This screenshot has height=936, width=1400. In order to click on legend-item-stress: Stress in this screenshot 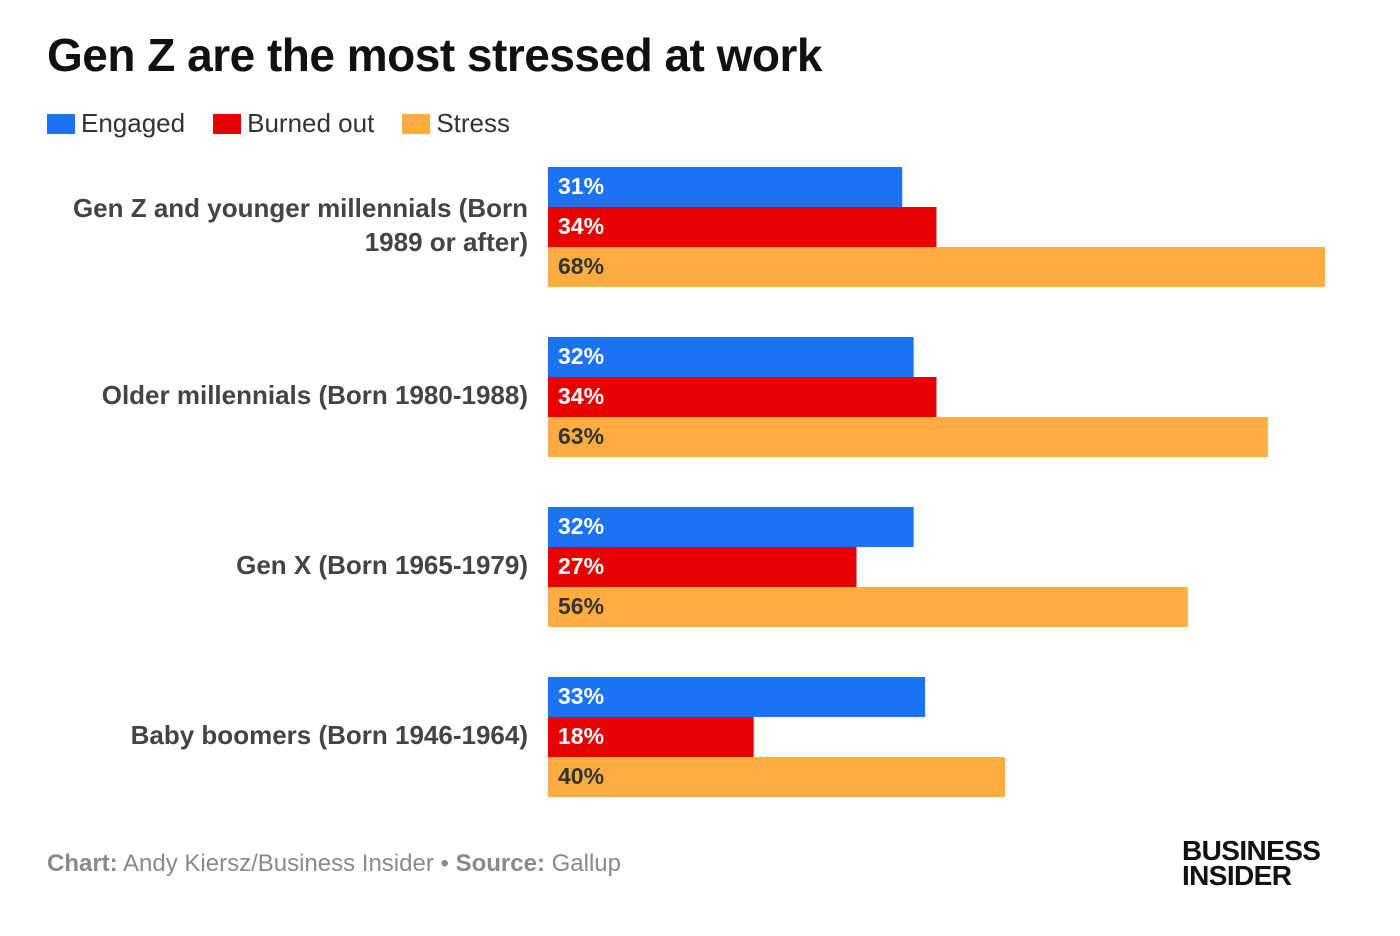, I will do `click(456, 123)`.